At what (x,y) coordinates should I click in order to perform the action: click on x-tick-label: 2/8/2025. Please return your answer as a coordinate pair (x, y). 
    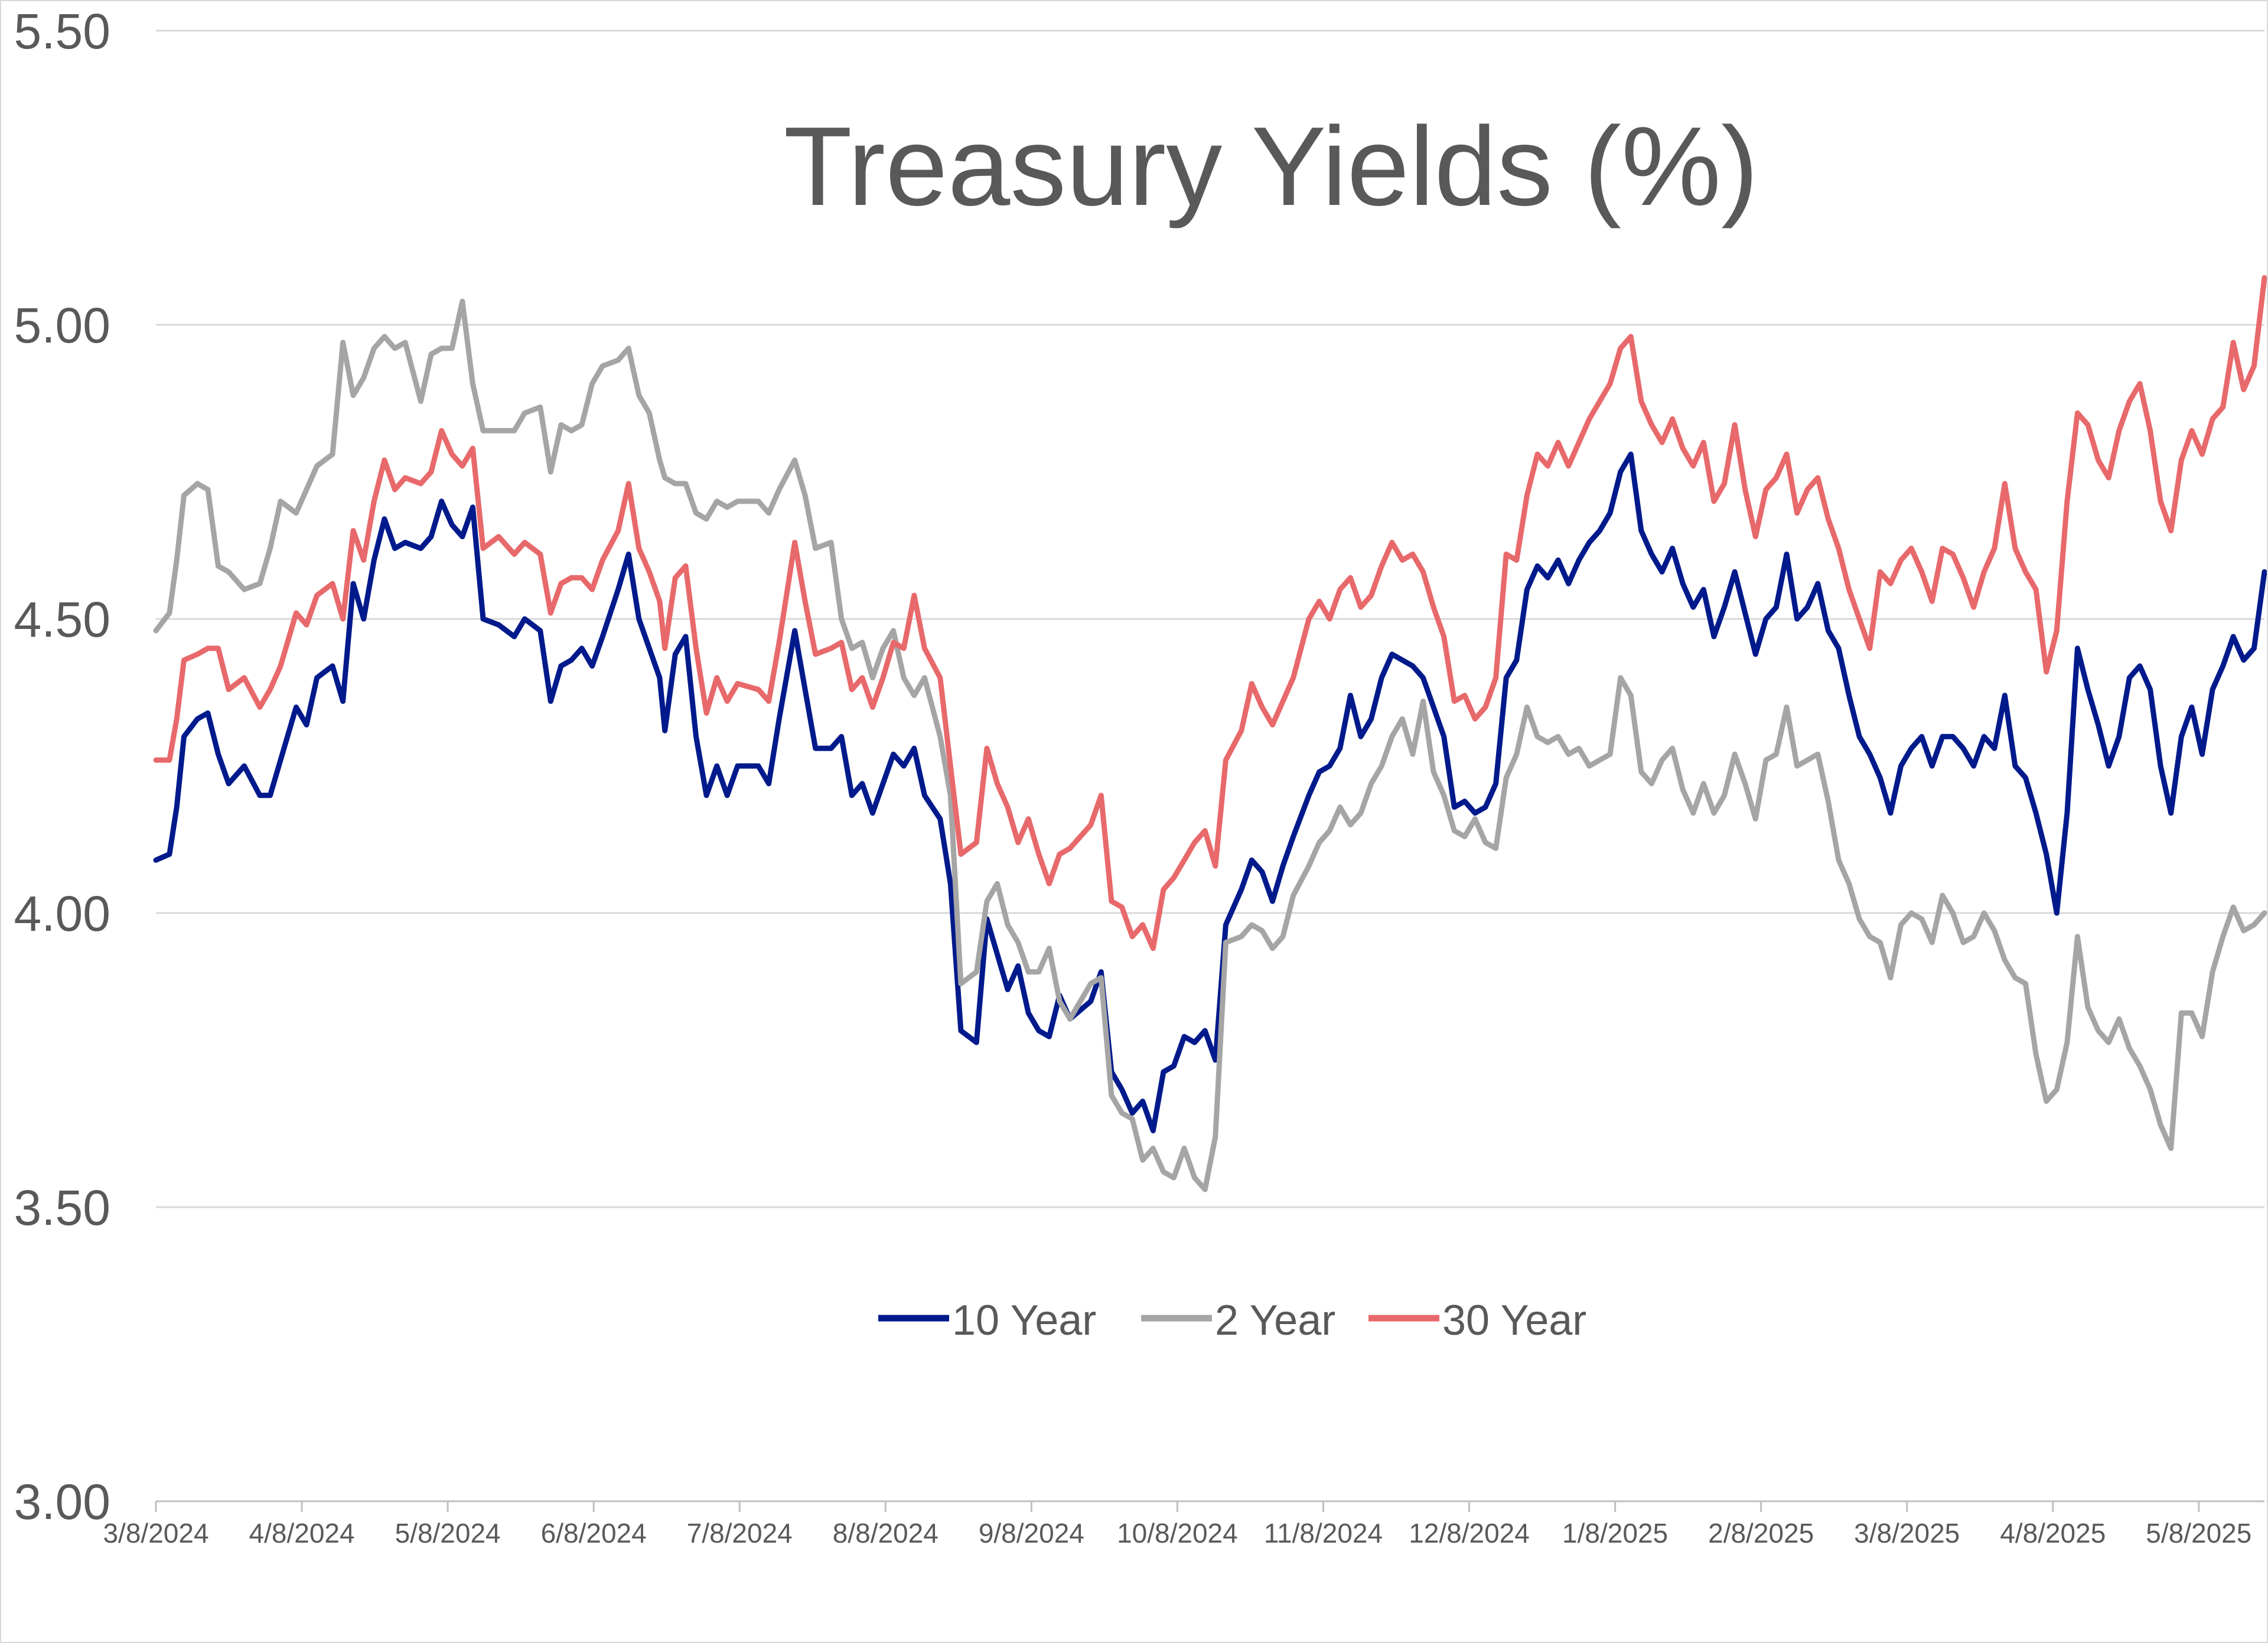
    Looking at the image, I should click on (1761, 1534).